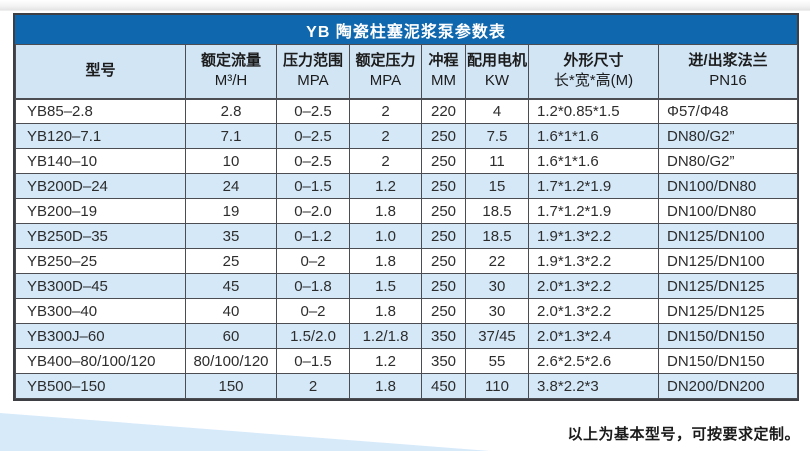 The width and height of the screenshot is (810, 451). I want to click on model-cell: YB300J–60, so click(100, 336).